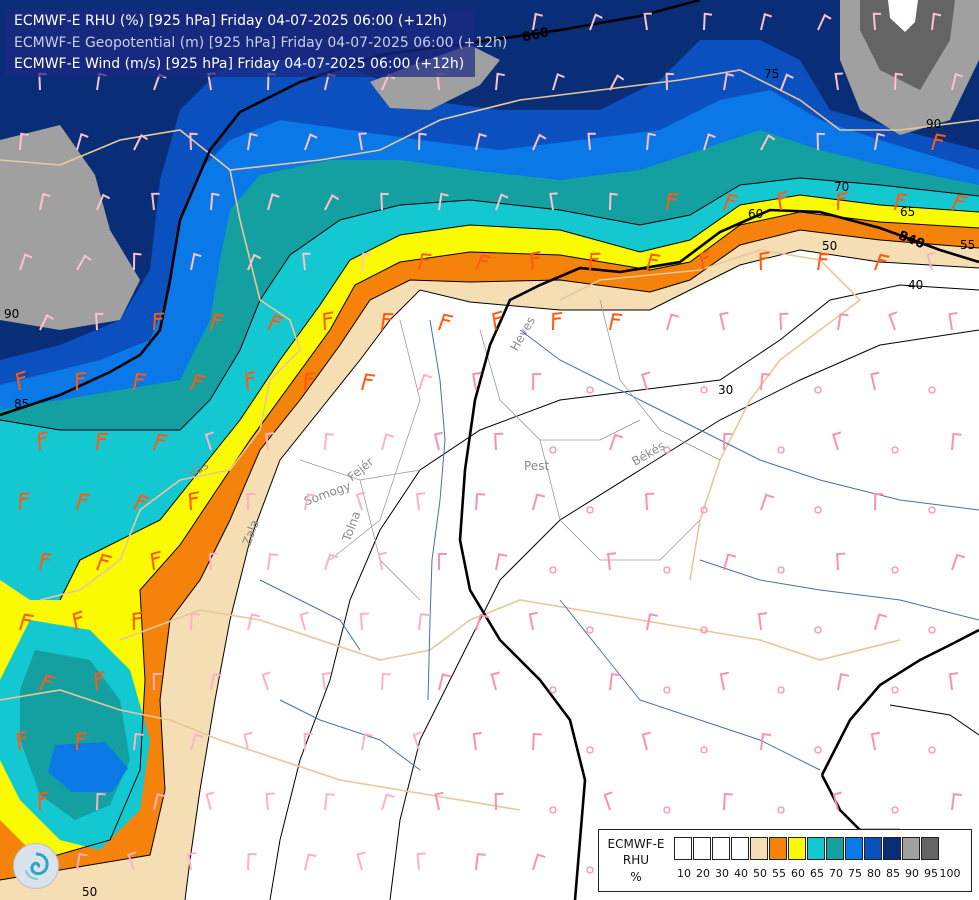 The image size is (979, 900). I want to click on place-label: Tolna, so click(351, 526).